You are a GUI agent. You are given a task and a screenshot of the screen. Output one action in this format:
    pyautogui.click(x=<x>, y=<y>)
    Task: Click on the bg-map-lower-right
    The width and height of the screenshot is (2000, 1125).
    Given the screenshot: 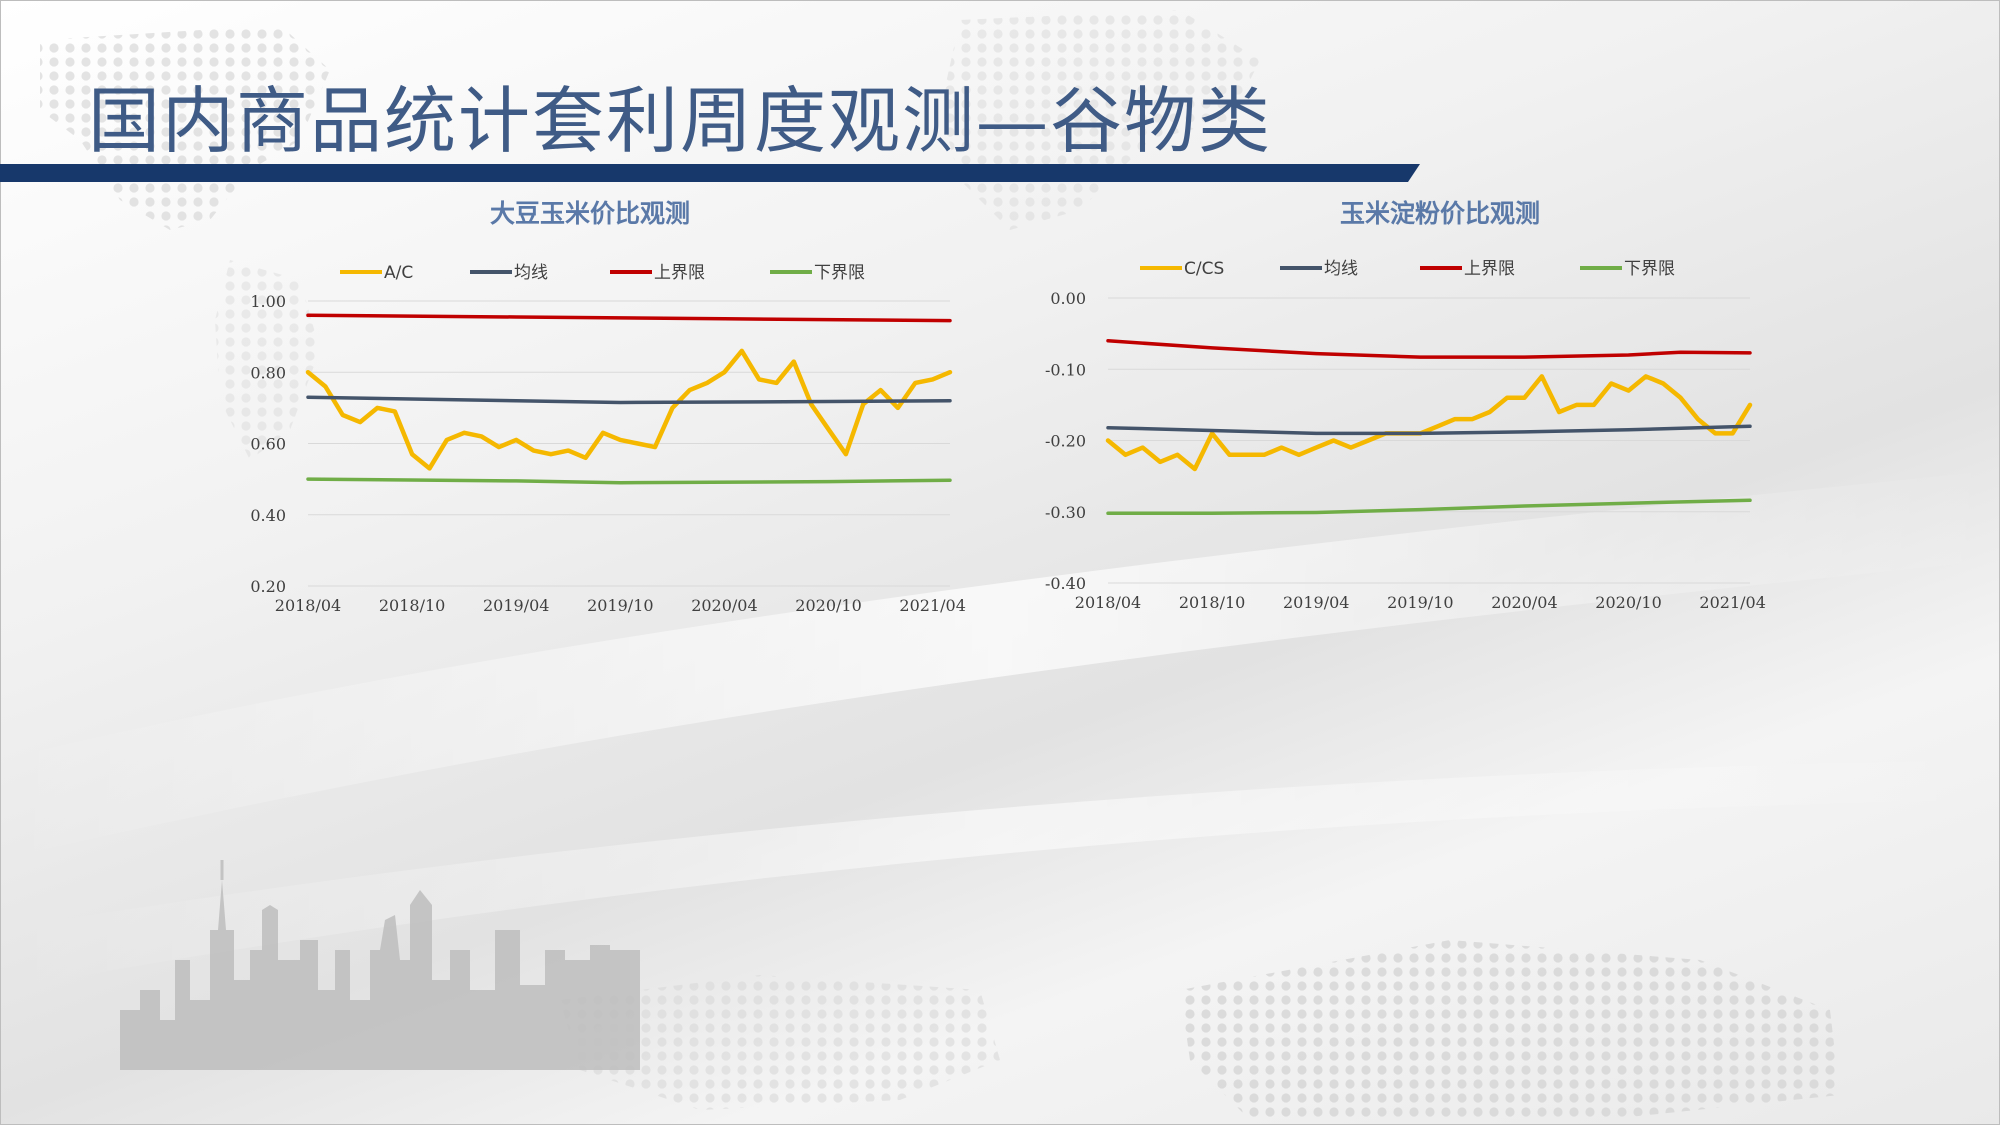 What is the action you would take?
    pyautogui.click(x=1510, y=1030)
    